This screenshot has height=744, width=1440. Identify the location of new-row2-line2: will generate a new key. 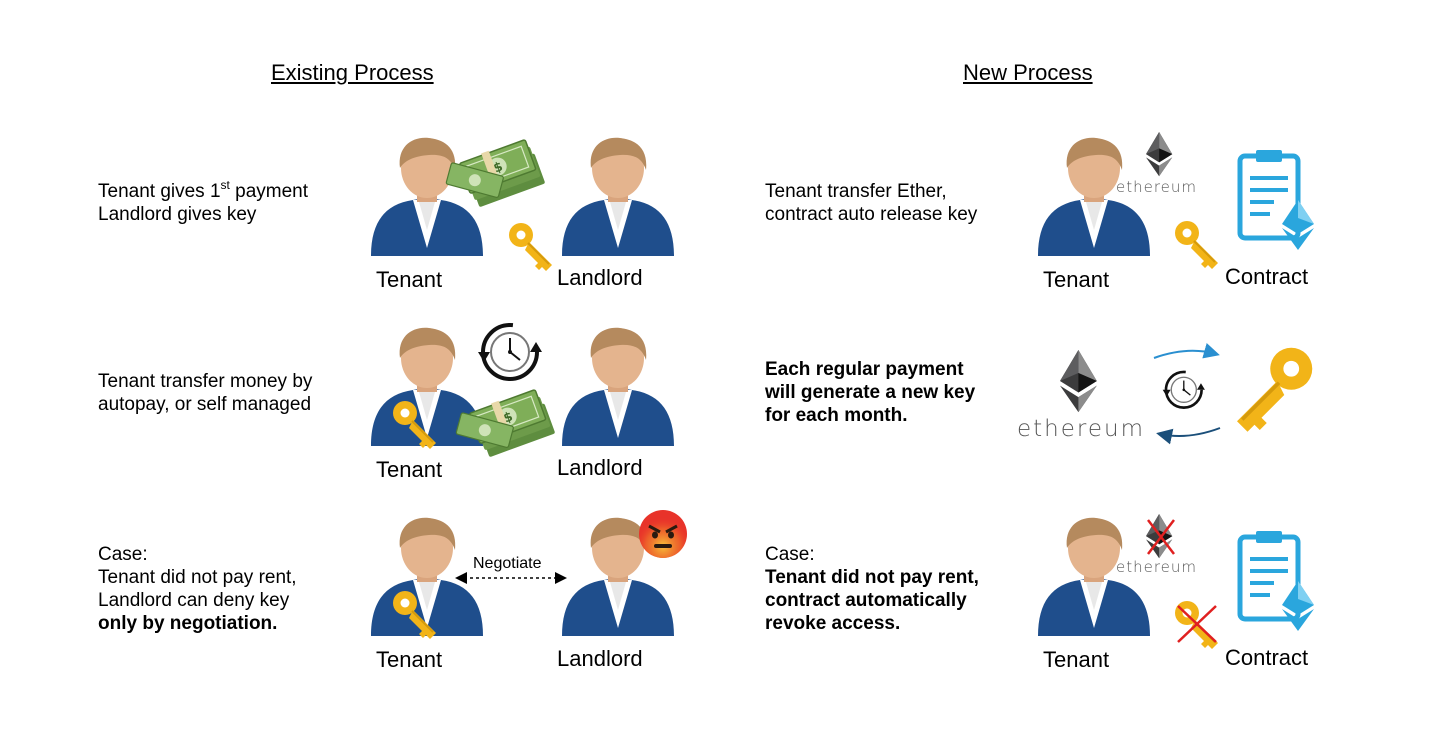
(870, 392).